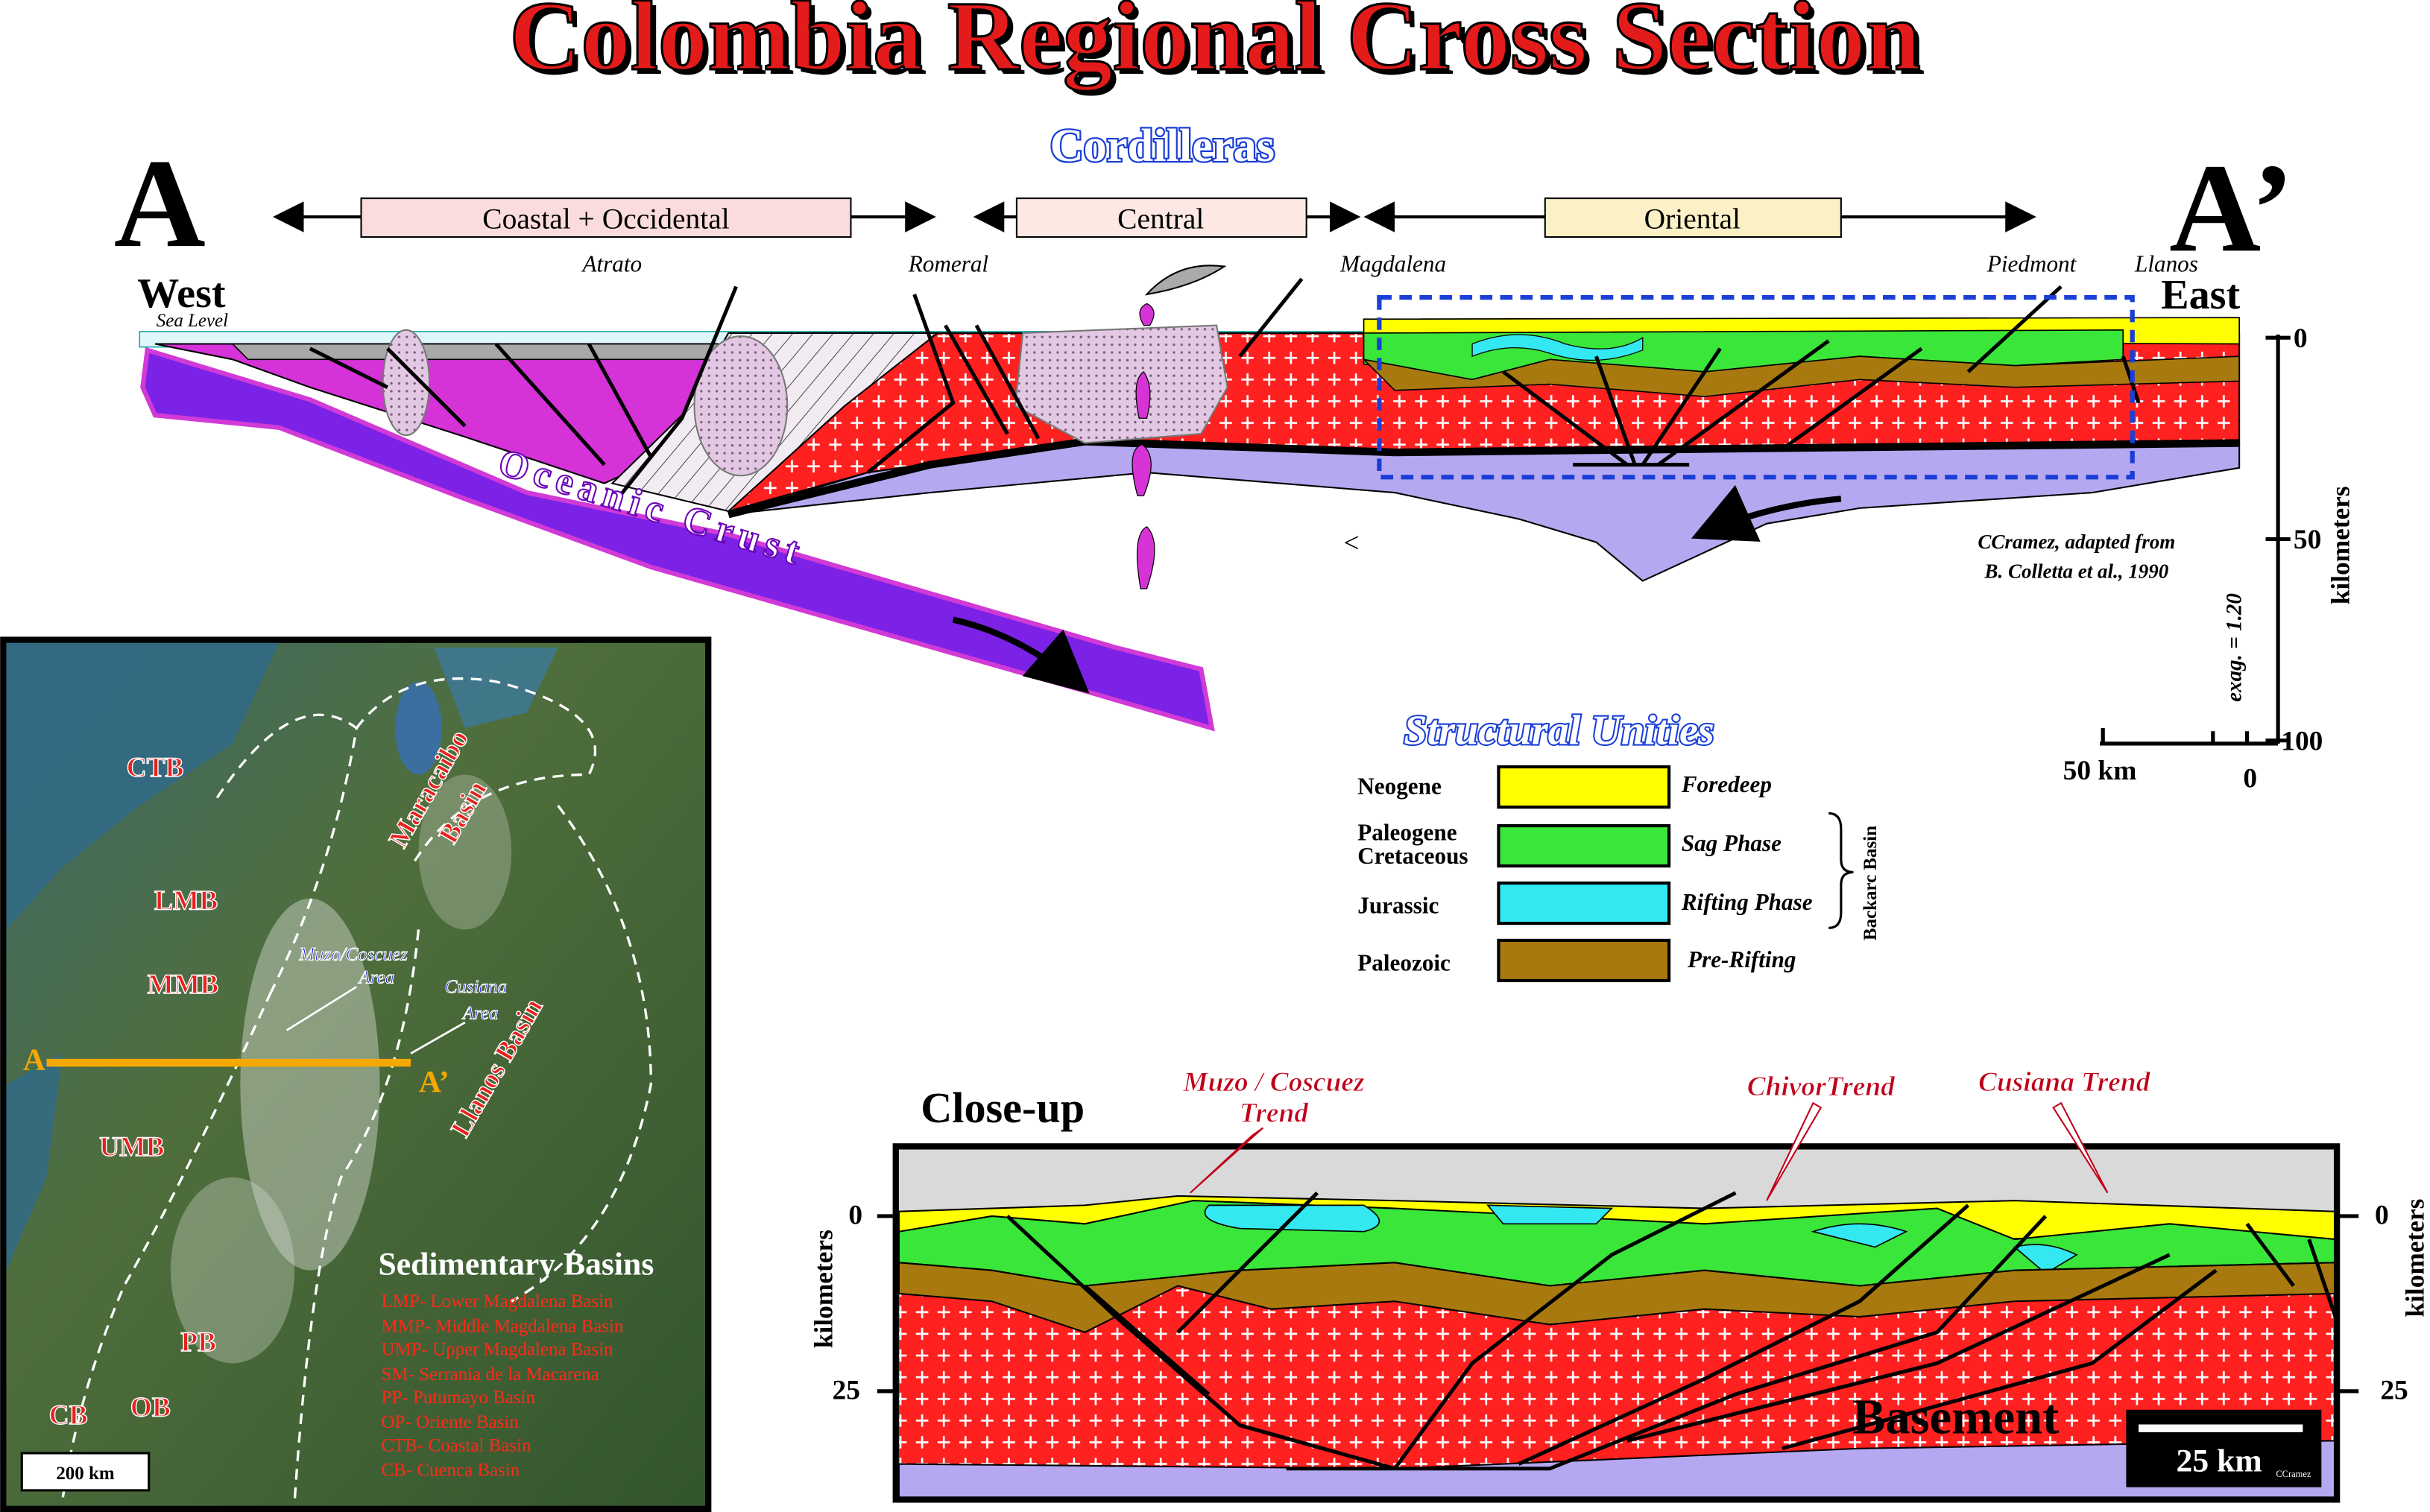  Describe the element at coordinates (476, 987) in the screenshot. I see `area-label: Cusiana` at that location.